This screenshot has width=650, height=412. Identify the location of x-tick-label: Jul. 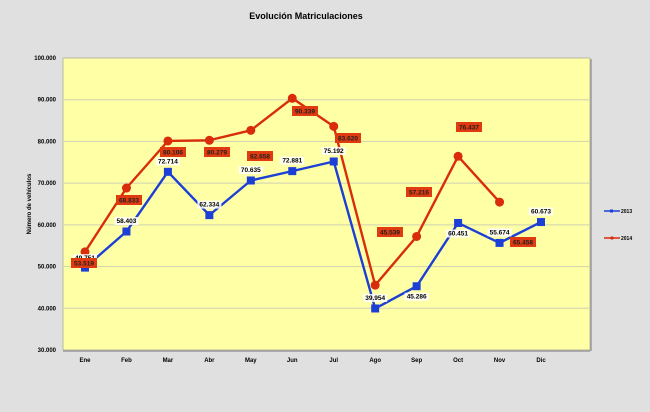
(333, 361).